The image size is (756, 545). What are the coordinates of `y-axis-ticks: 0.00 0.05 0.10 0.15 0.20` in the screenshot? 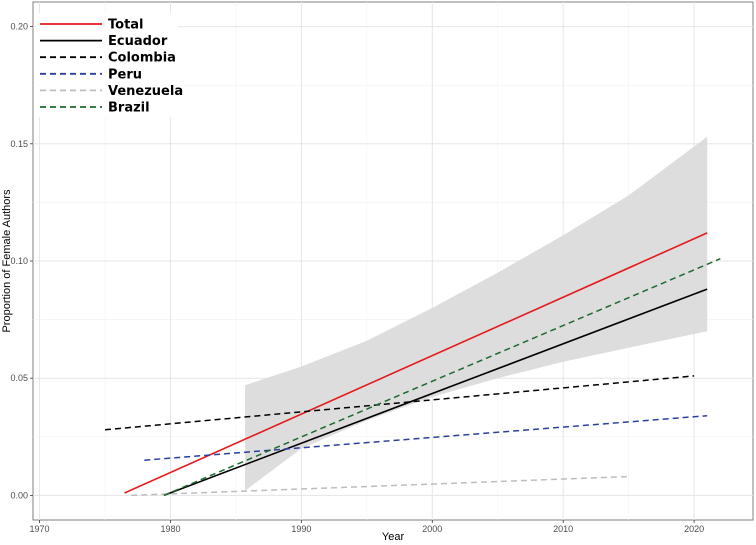 It's located at (21, 261).